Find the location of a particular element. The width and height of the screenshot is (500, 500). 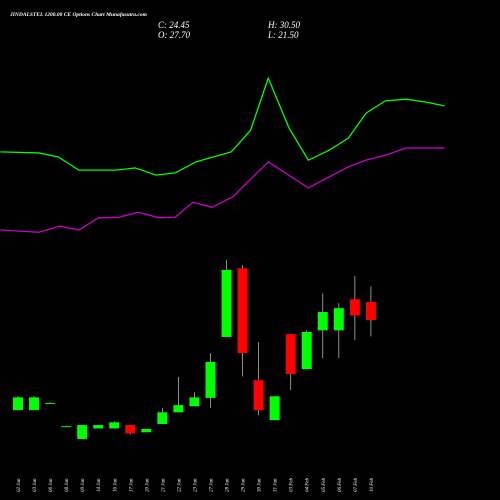

x-tick-label: 30 Jan is located at coordinates (260, 485).